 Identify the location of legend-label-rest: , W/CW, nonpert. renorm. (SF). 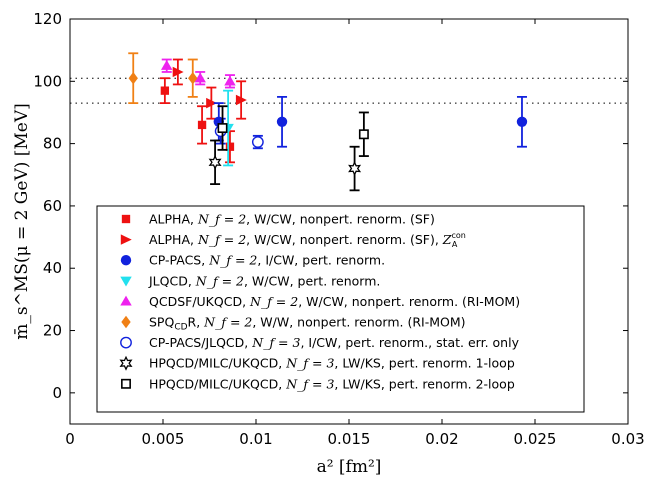
(340, 219).